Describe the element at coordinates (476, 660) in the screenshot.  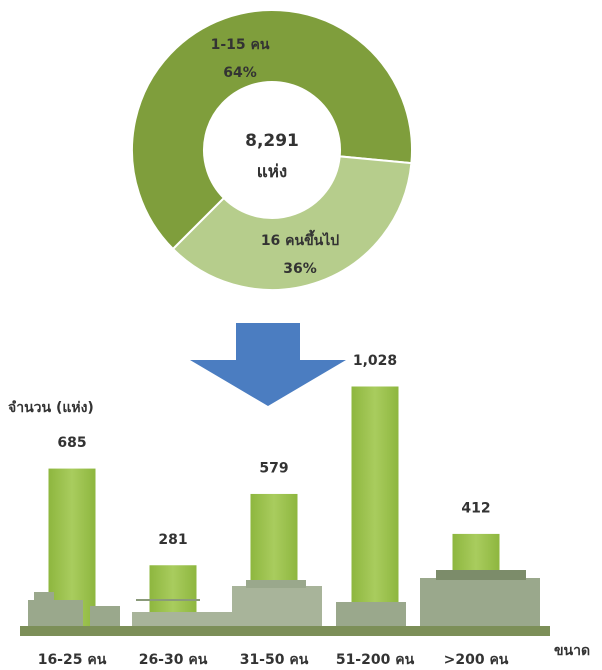
I see `x-tick-label: >200 คน` at that location.